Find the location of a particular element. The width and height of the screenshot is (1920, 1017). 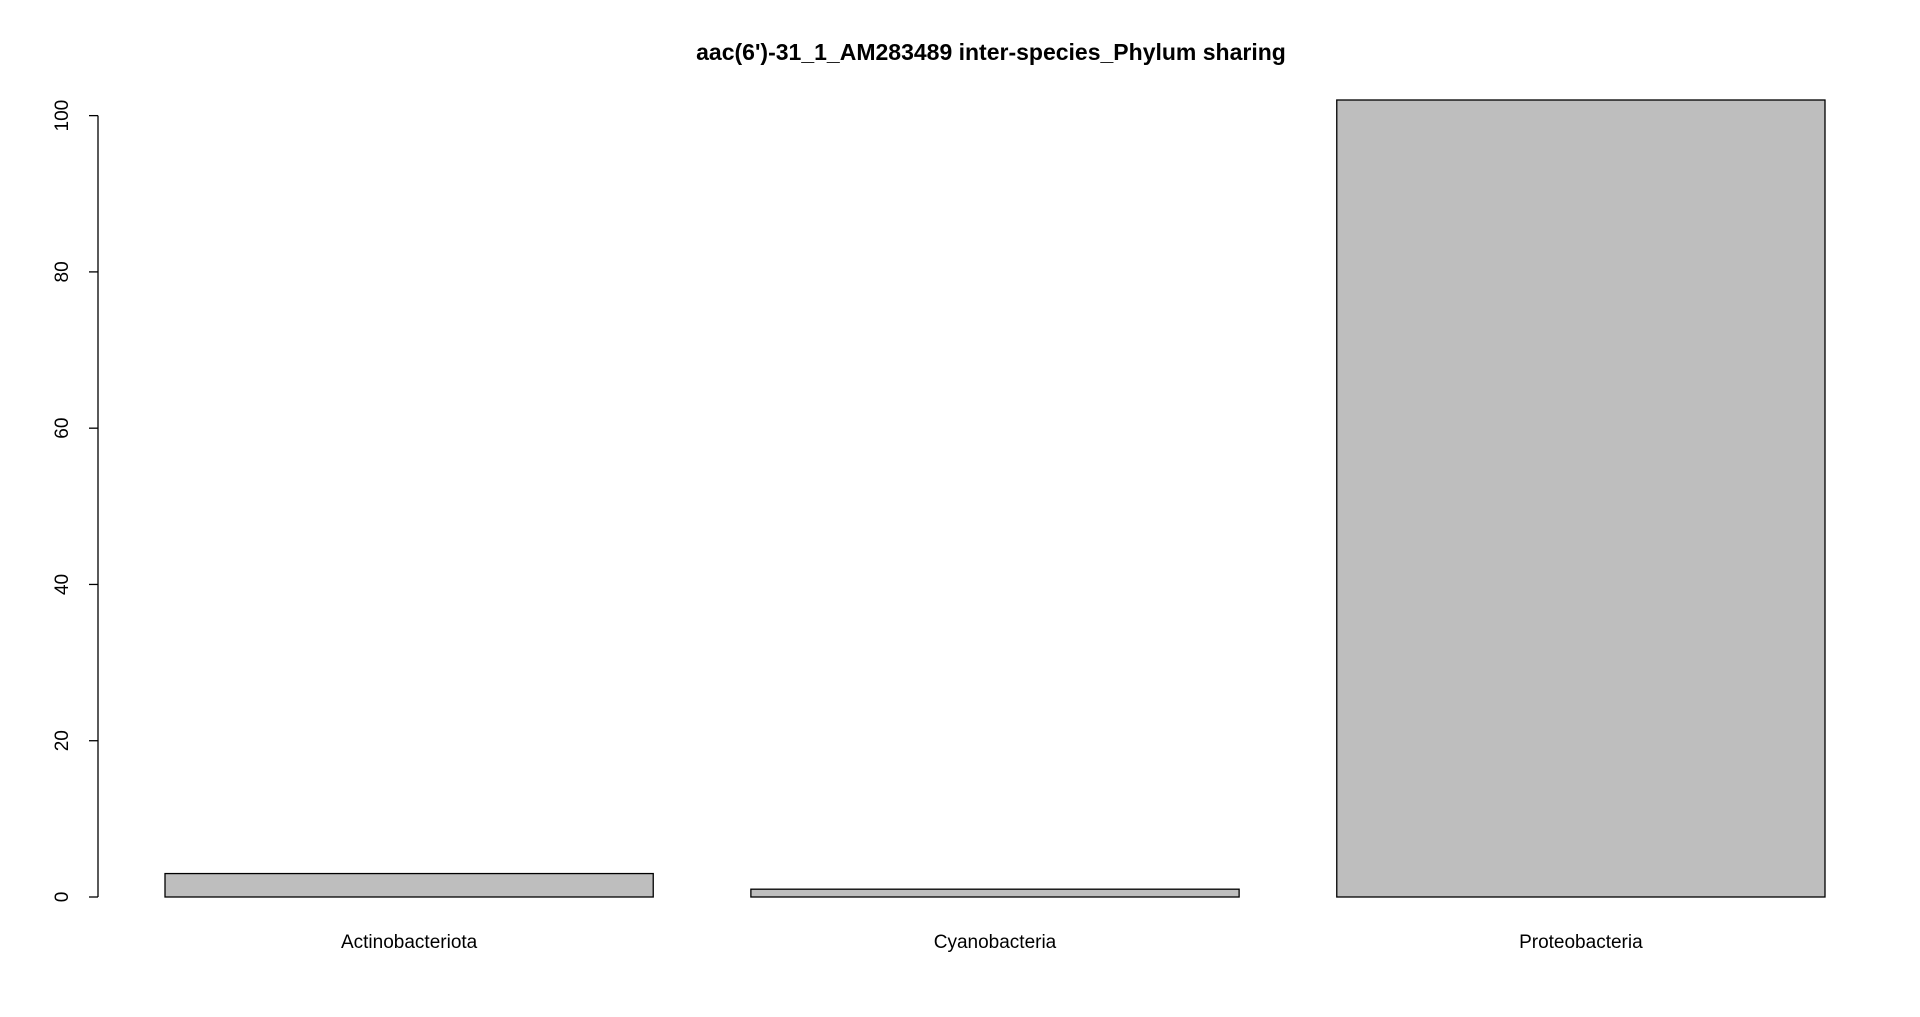

y-tick-label: 80 is located at coordinates (62, 271).